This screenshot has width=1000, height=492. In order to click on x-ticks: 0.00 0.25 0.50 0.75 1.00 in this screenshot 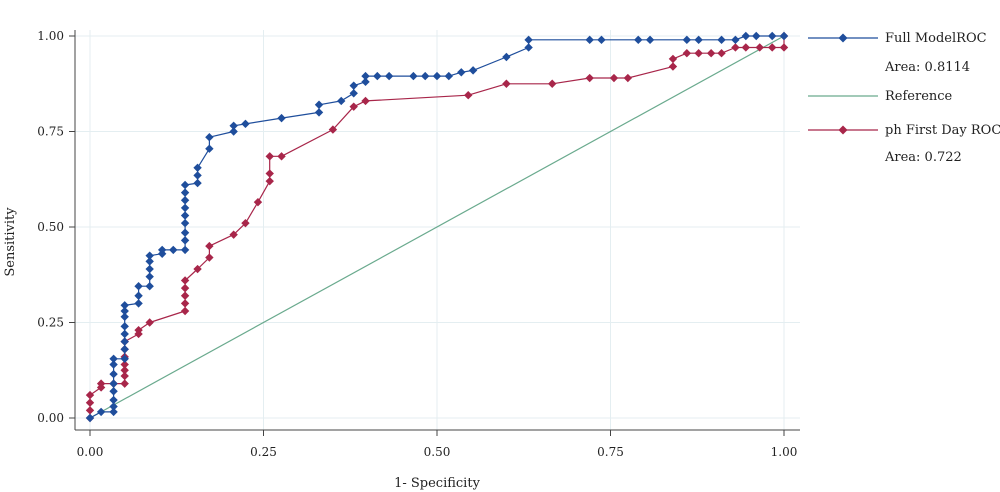, I will do `click(437, 444)`.